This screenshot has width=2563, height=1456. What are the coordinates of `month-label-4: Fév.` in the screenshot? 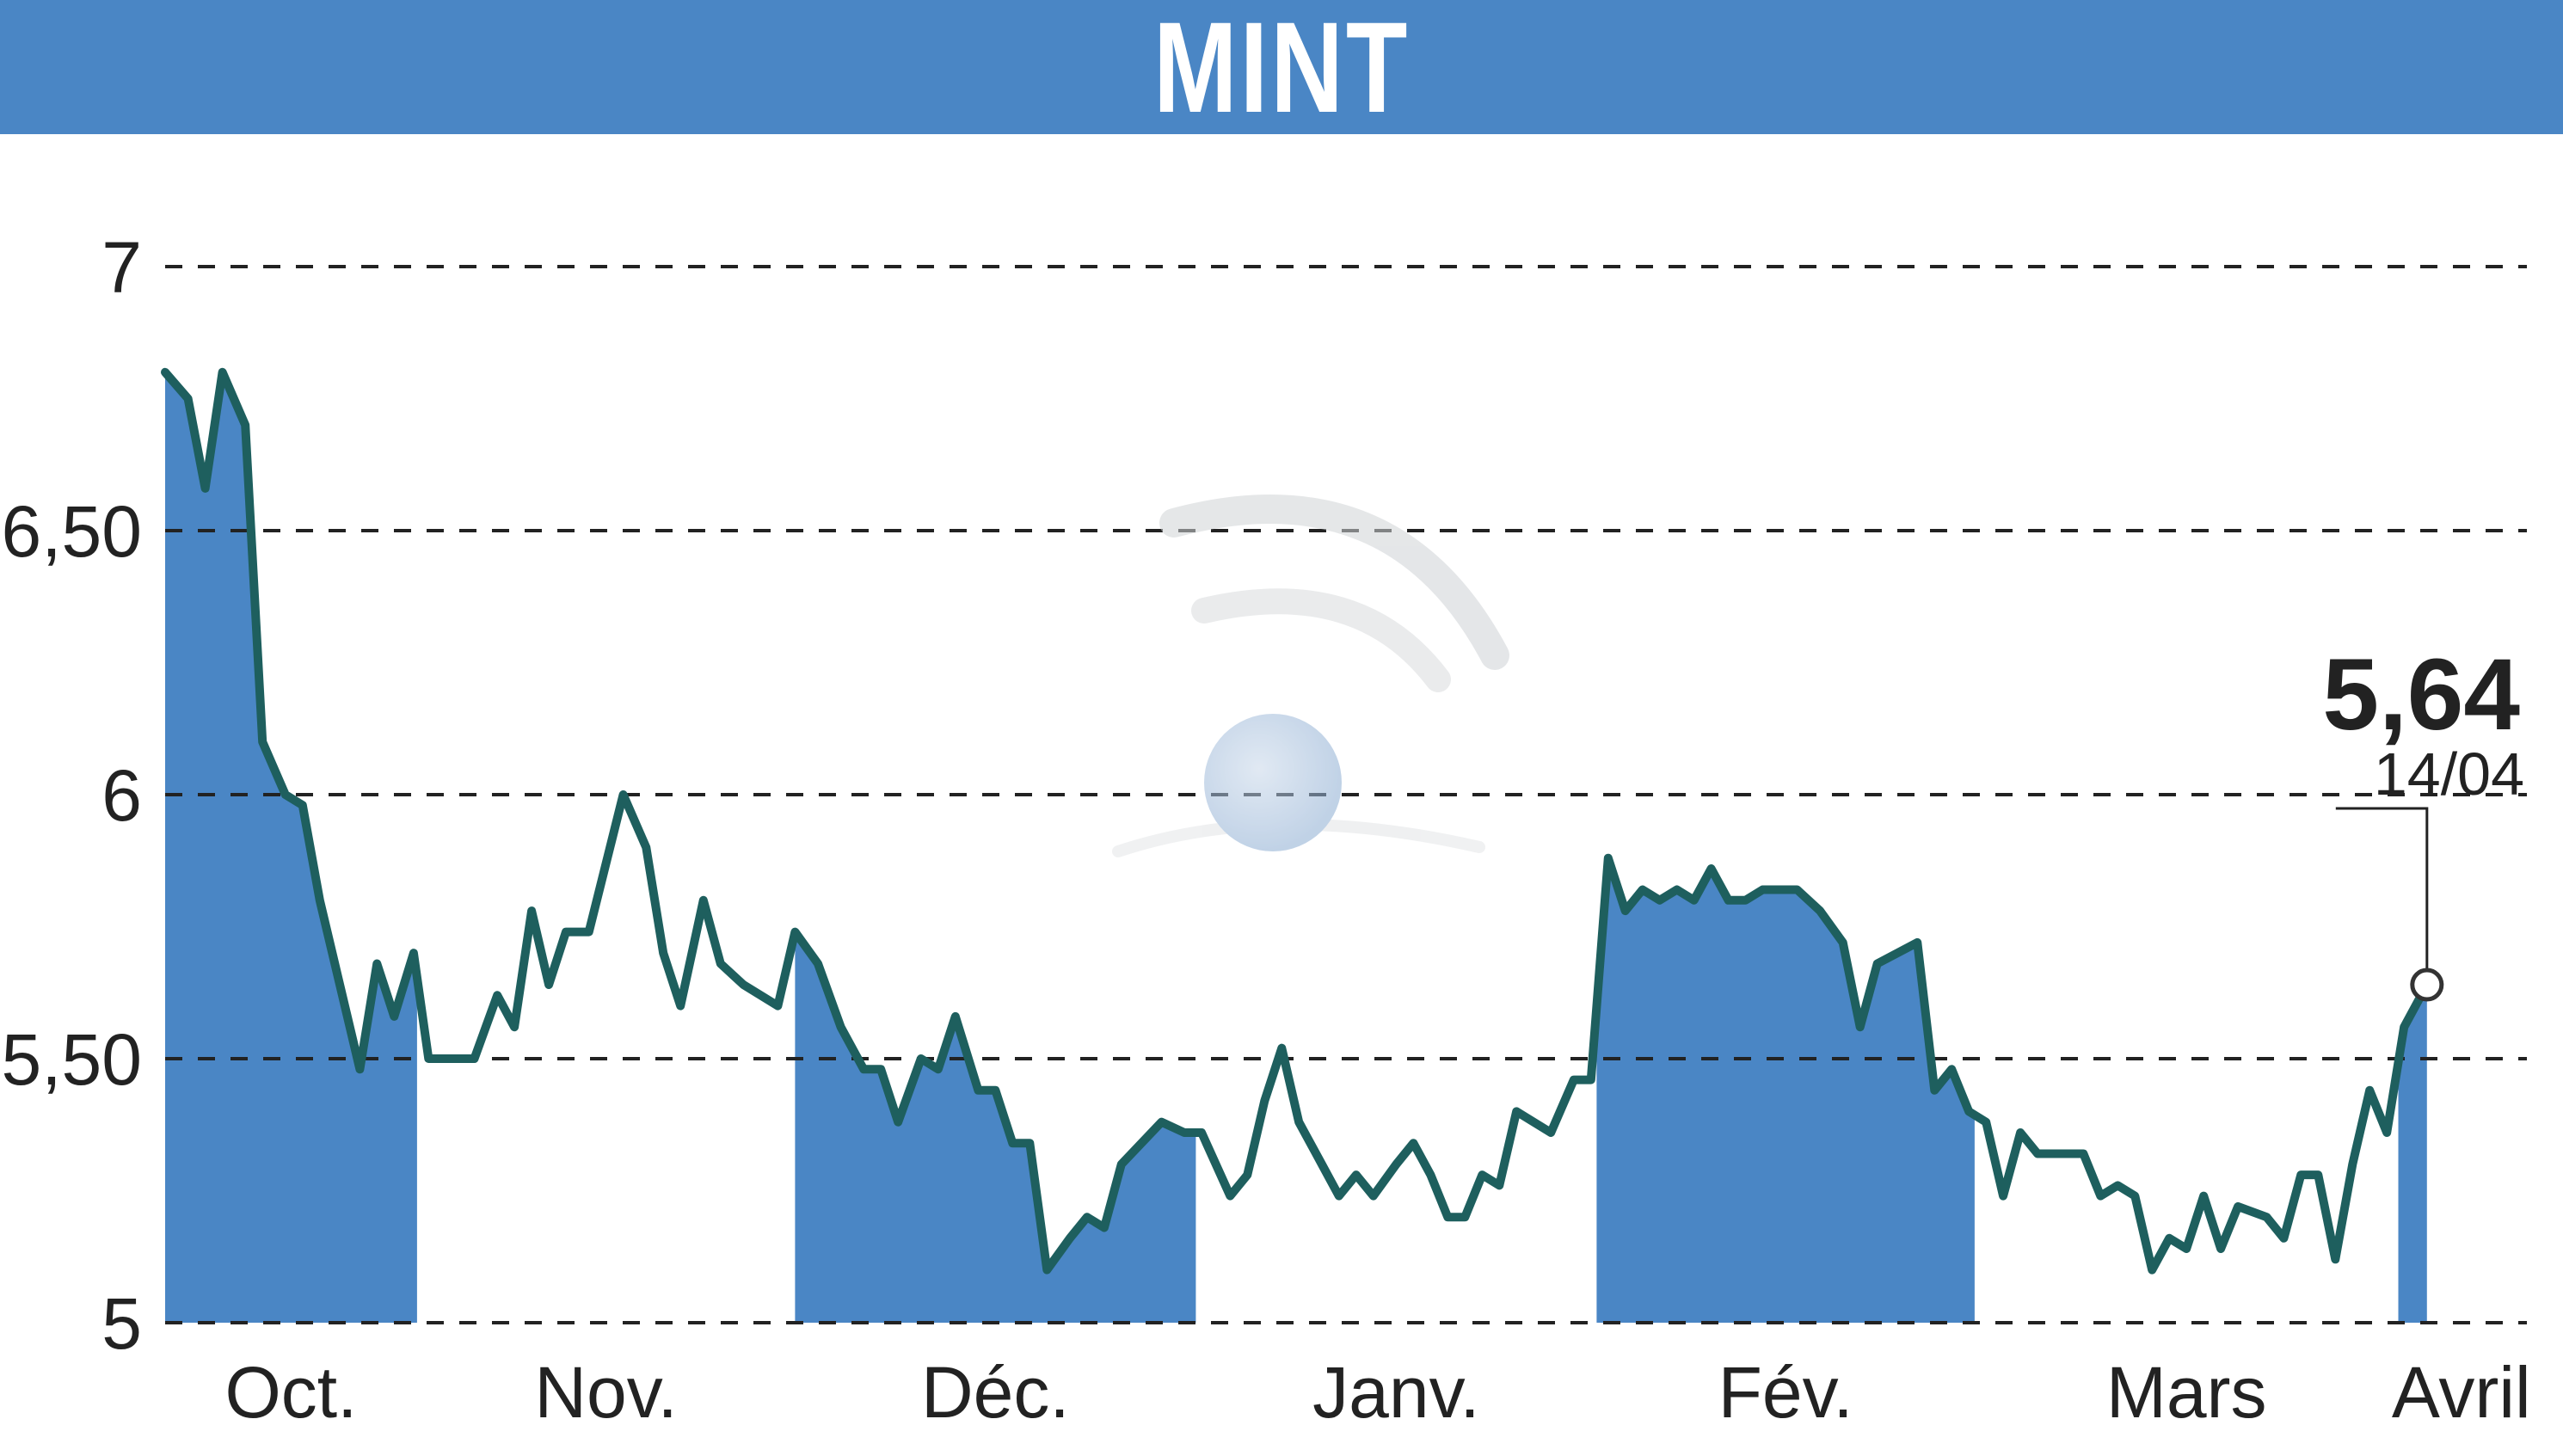 It's located at (1785, 1393).